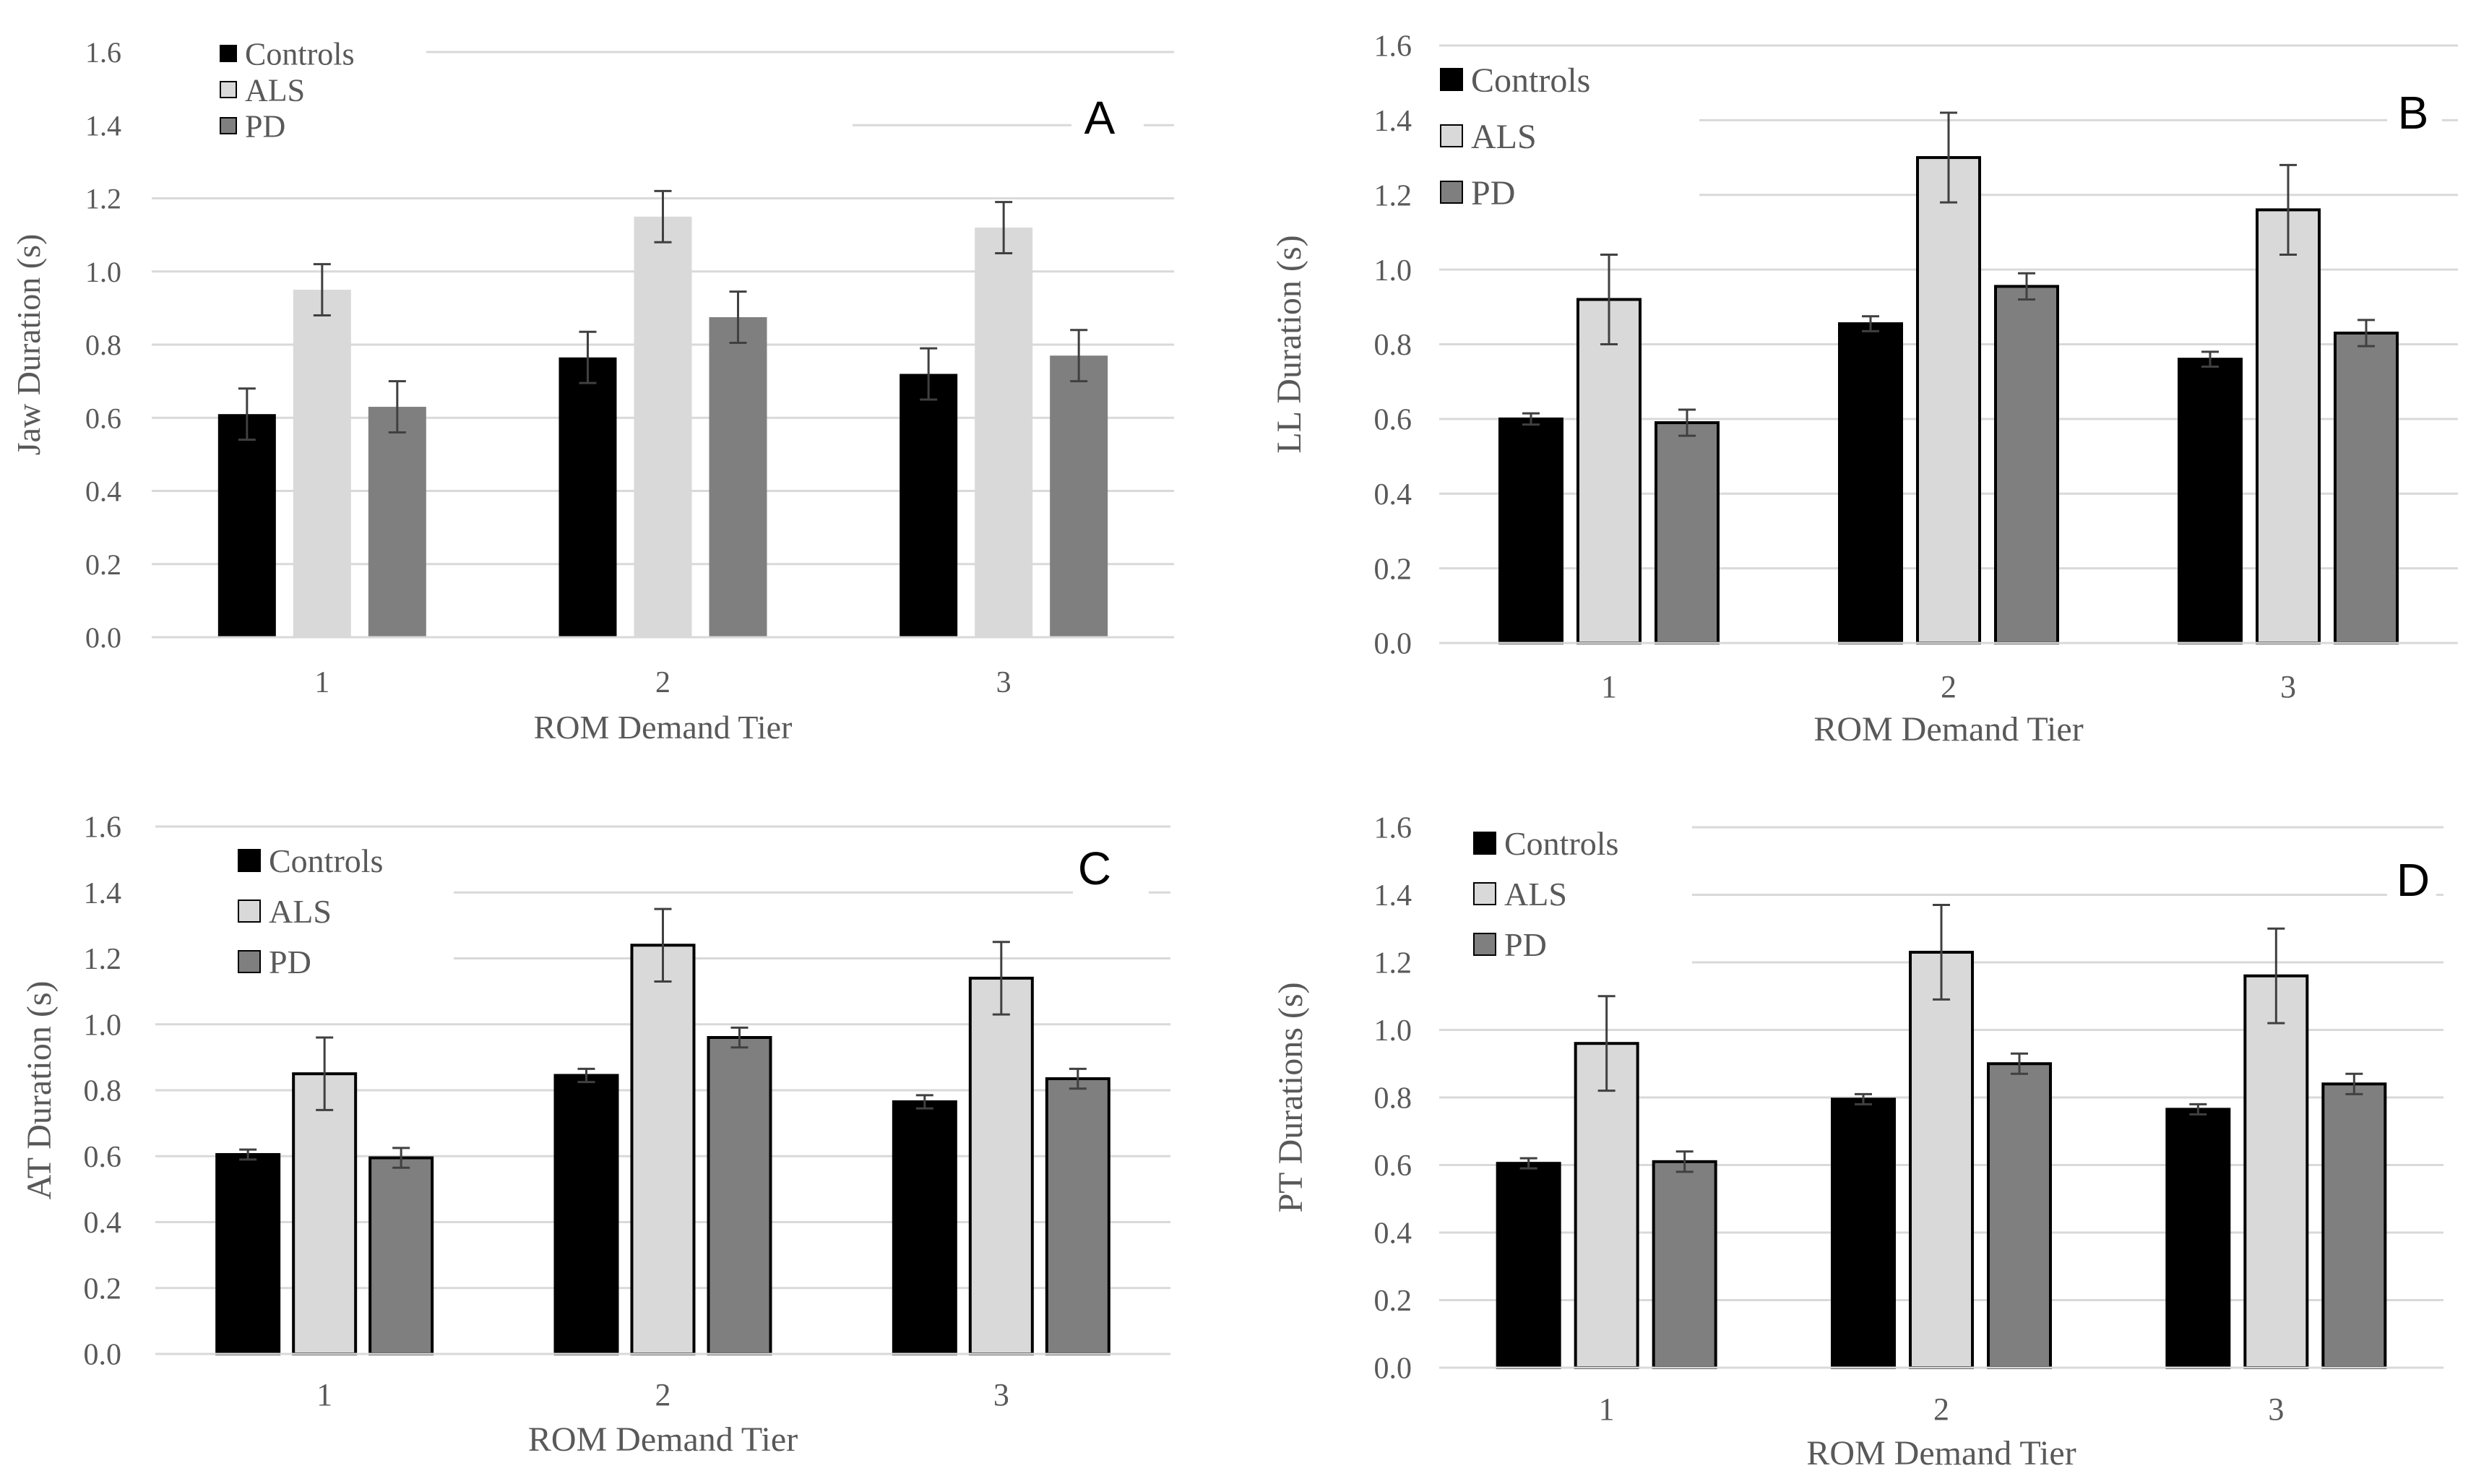  What do you see at coordinates (103, 1355) in the screenshot?
I see `chart-panel-c-y-tick-label: 0.0` at bounding box center [103, 1355].